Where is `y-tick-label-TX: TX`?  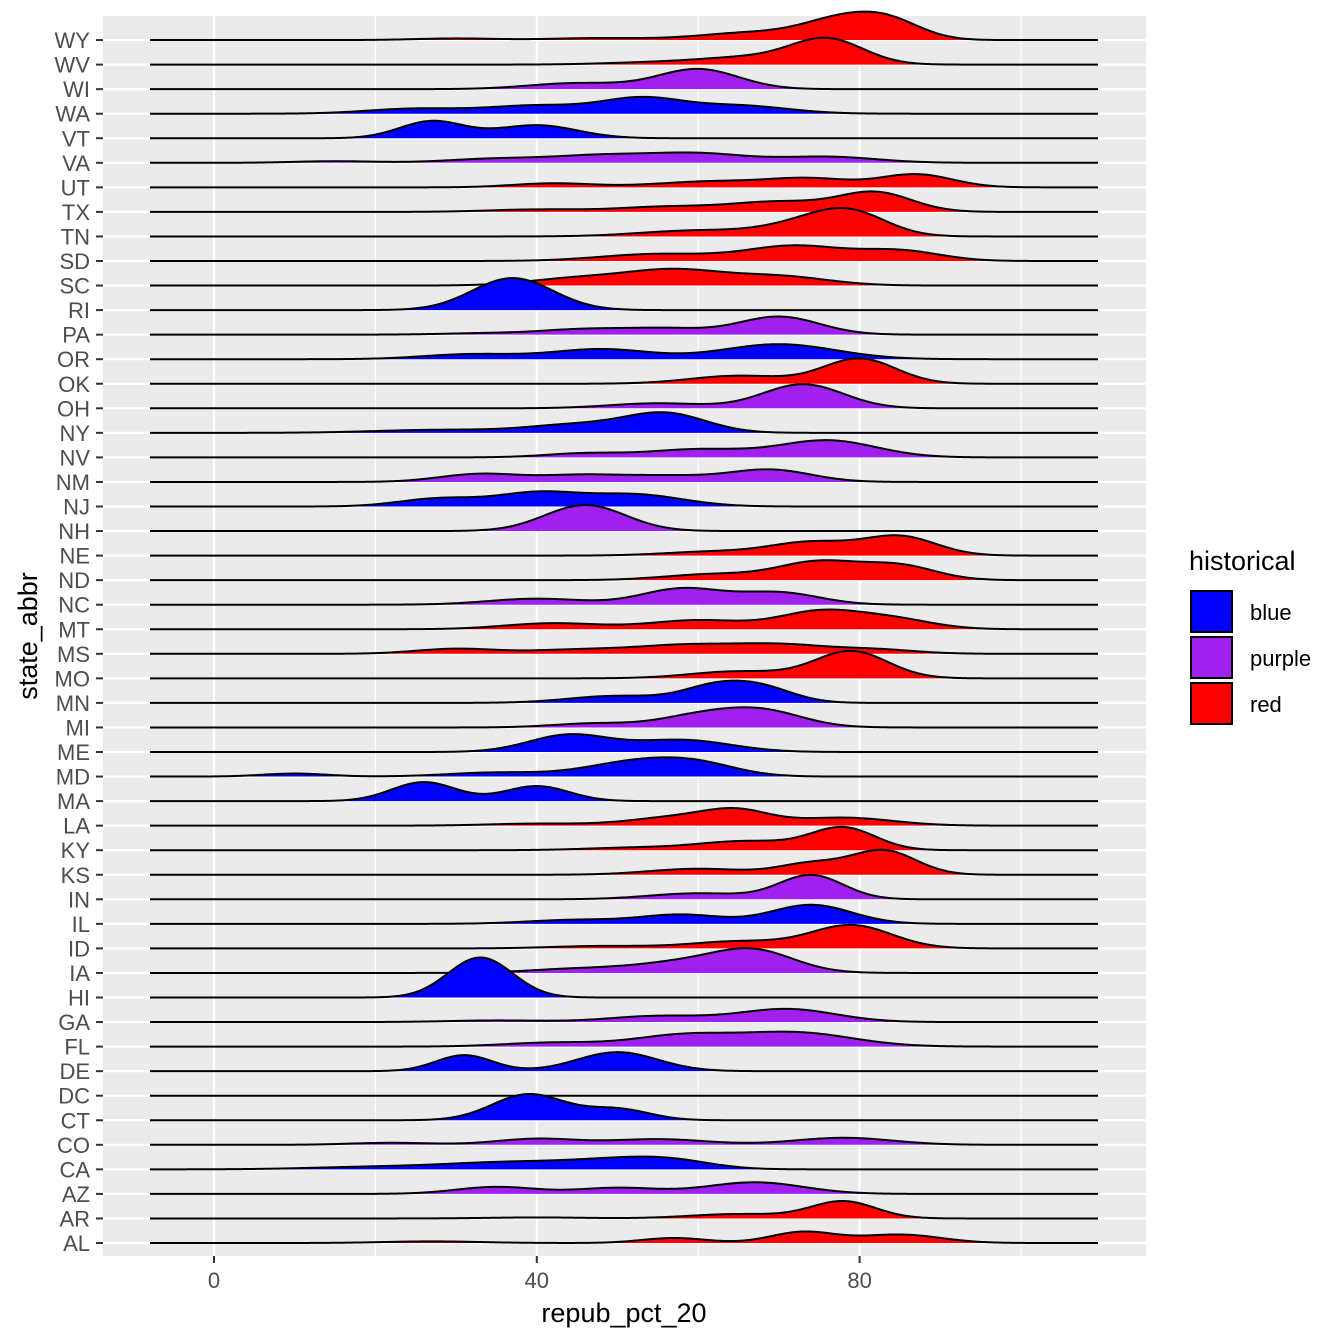
y-tick-label-TX: TX is located at coordinates (76, 212).